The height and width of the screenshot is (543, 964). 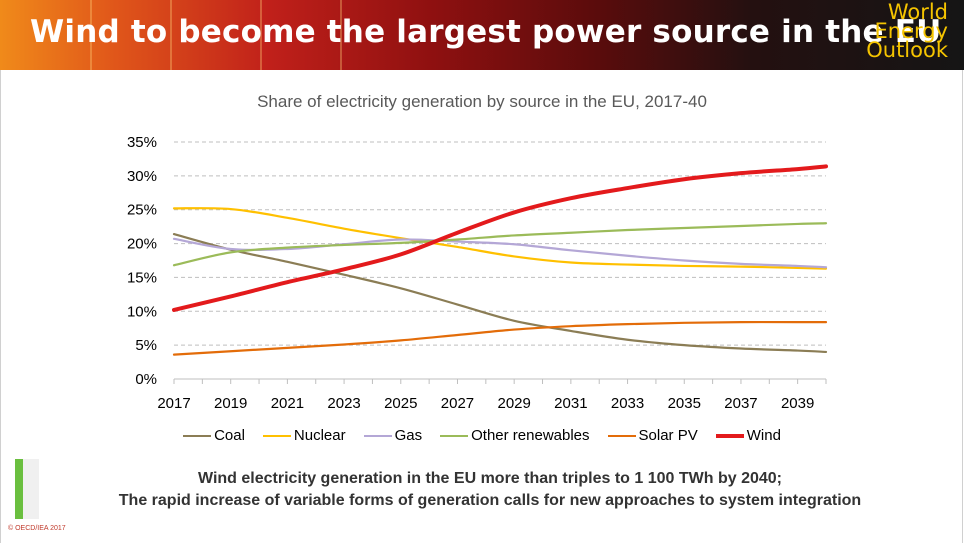 What do you see at coordinates (668, 435) in the screenshot?
I see `legend-label: Solar PV` at bounding box center [668, 435].